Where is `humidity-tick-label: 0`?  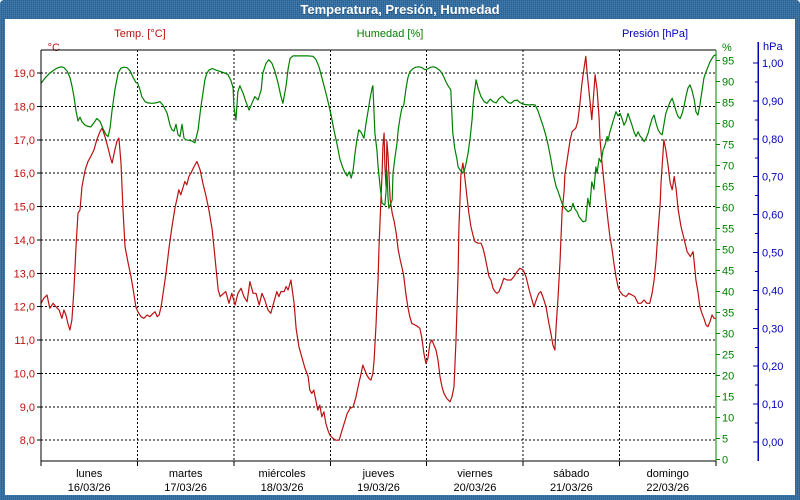 humidity-tick-label: 0 is located at coordinates (725, 461).